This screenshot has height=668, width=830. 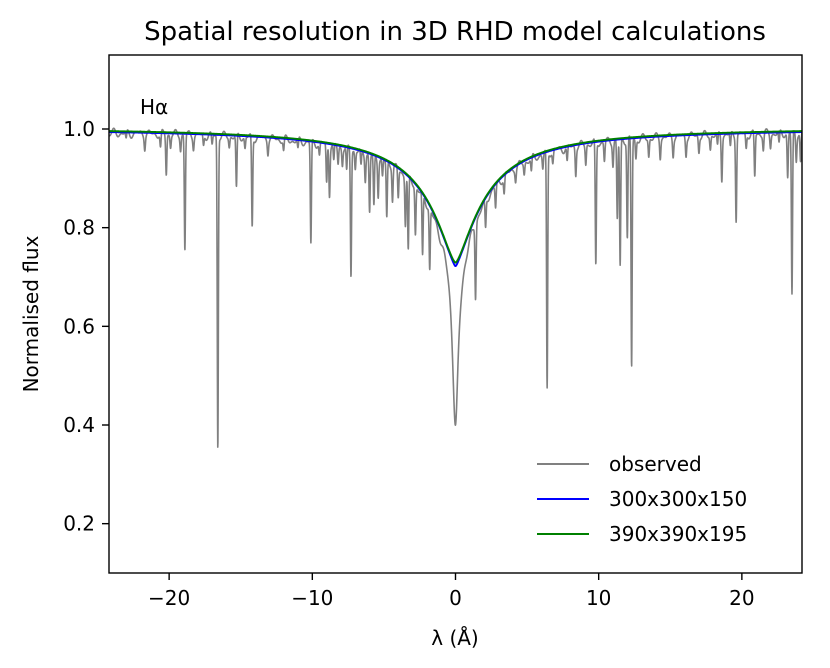 I want to click on legend-label: 300x300x150, so click(x=678, y=499).